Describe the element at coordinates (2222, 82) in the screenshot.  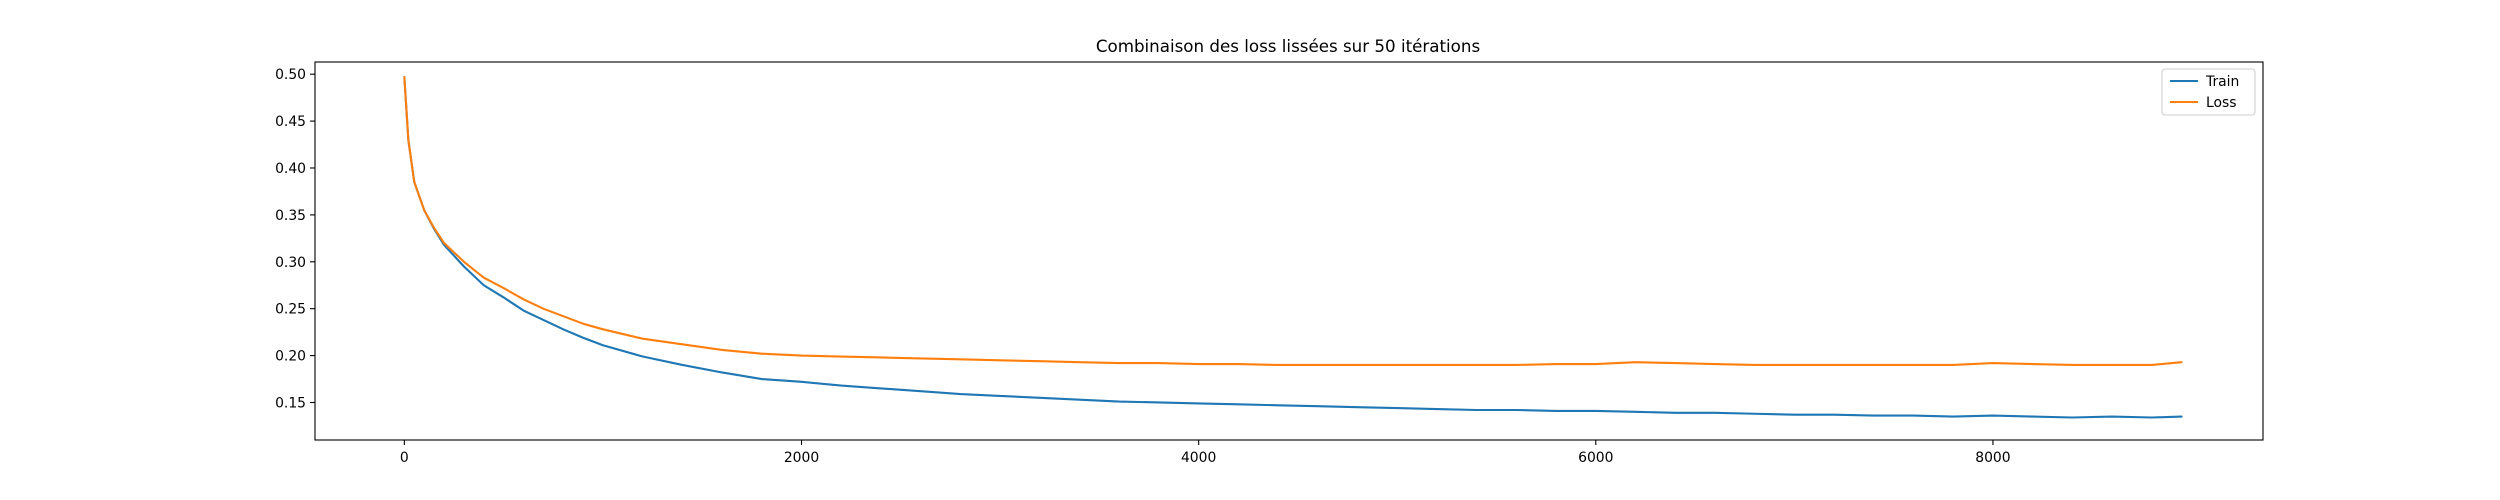
I see `legend-label-train: Train` at that location.